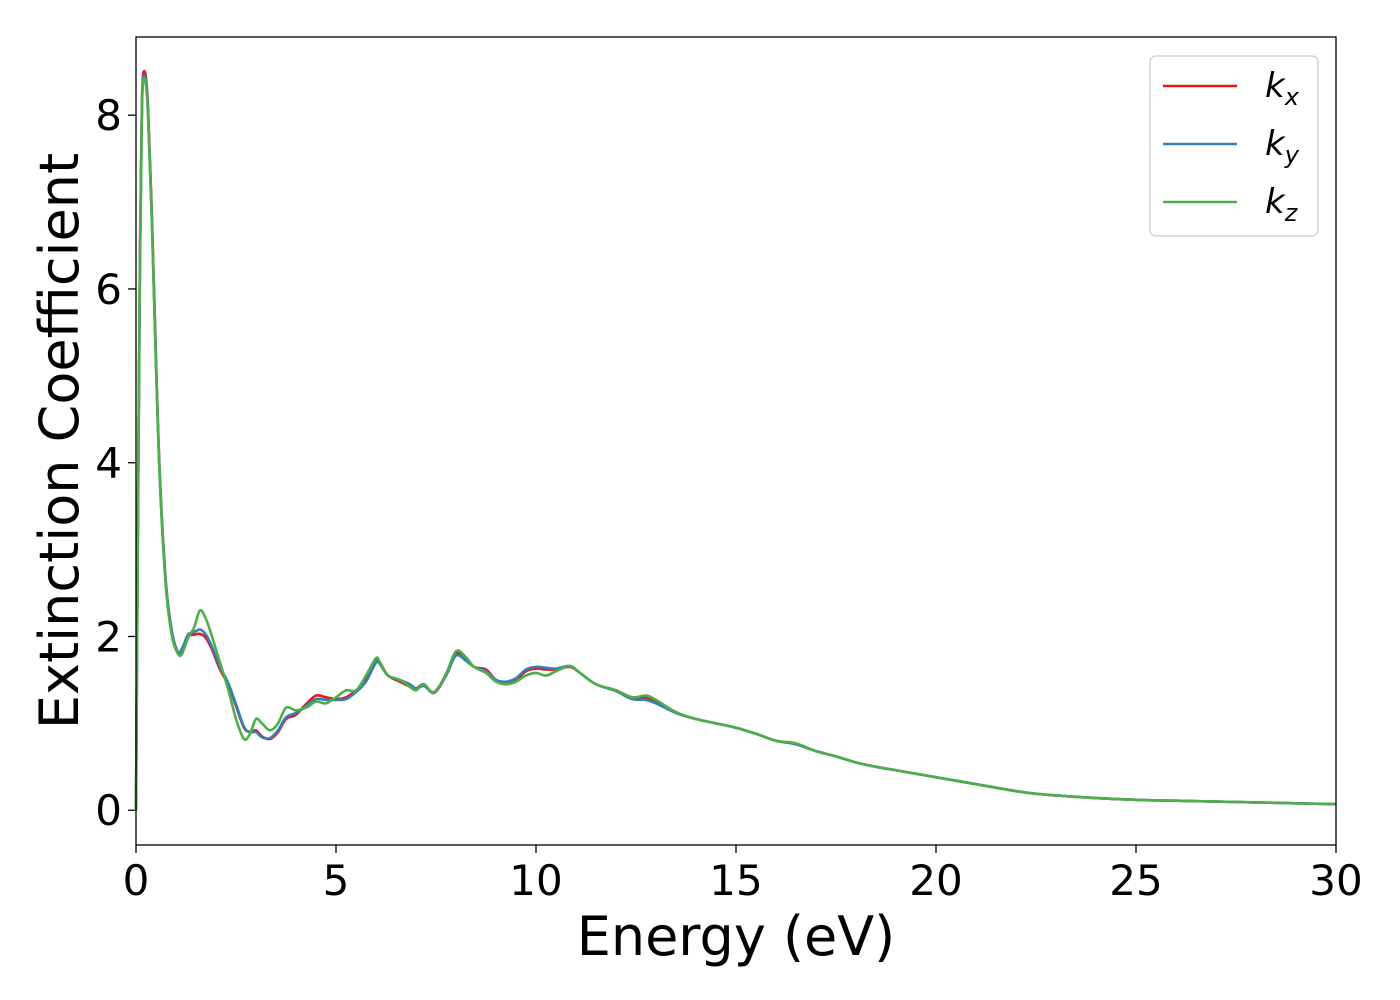 This screenshot has height=1000, width=1400. I want to click on legend-box, so click(1234, 146).